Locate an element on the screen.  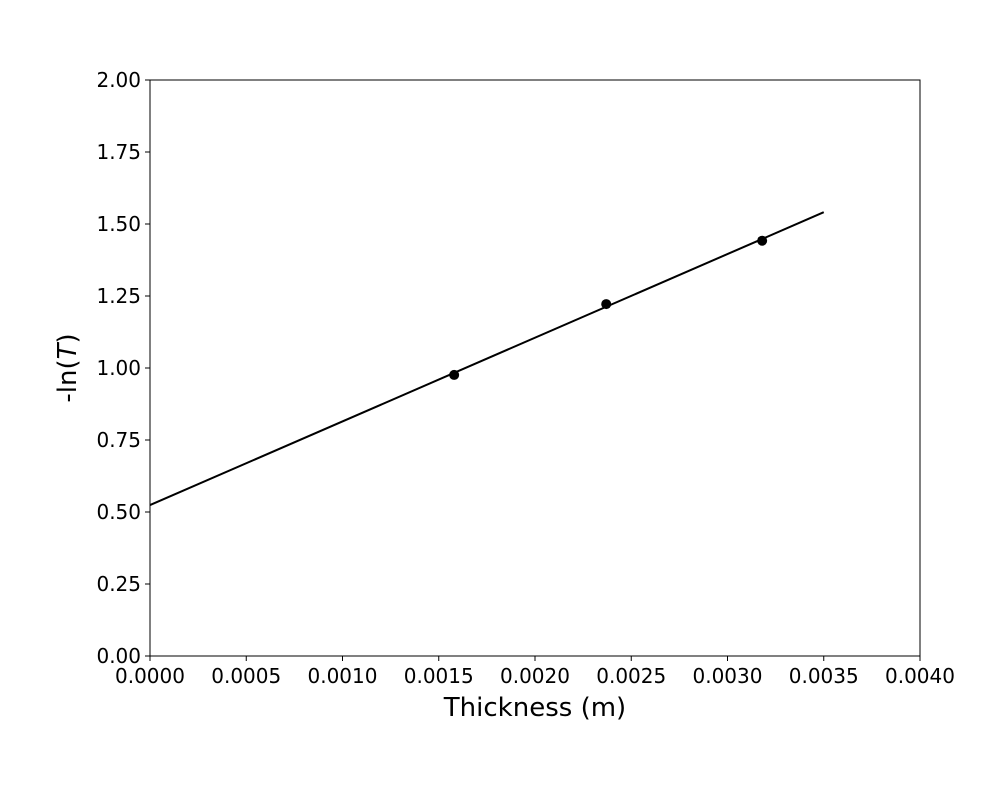
y-tick-label: 0.50 is located at coordinates (118, 512).